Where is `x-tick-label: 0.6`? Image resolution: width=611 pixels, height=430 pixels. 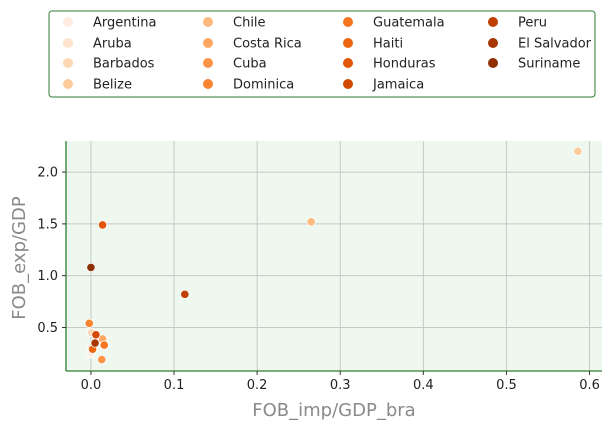
x-tick-label: 0.6 is located at coordinates (589, 385).